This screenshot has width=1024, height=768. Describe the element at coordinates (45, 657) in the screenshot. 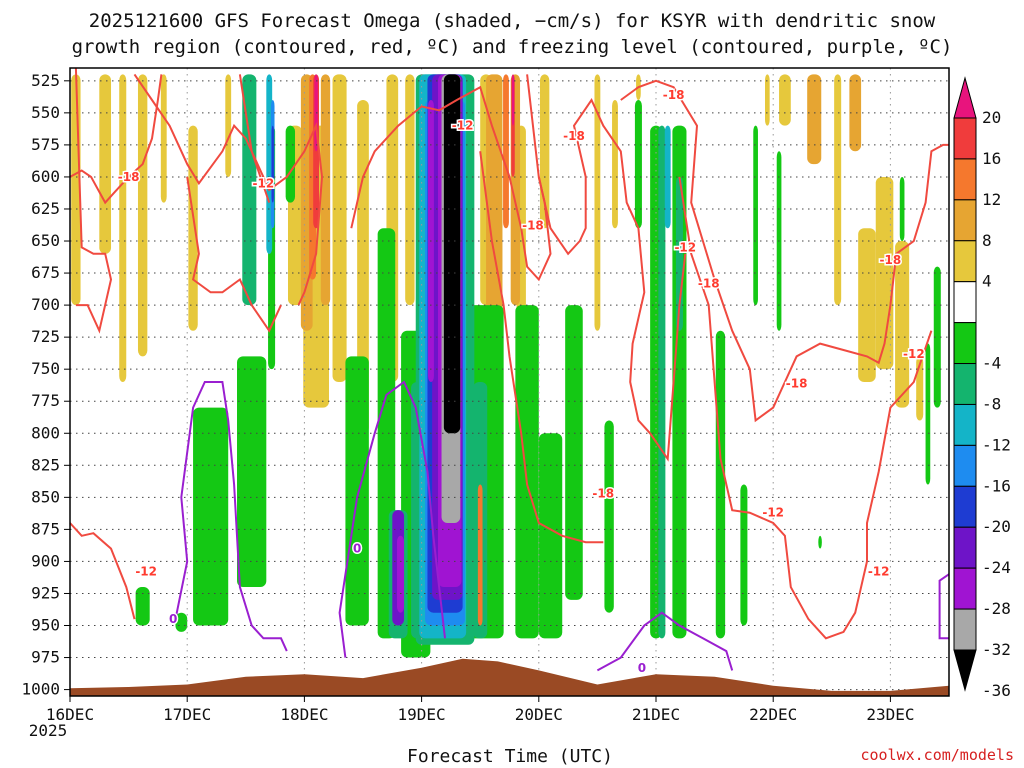

I see `y-tick-label: 975` at that location.